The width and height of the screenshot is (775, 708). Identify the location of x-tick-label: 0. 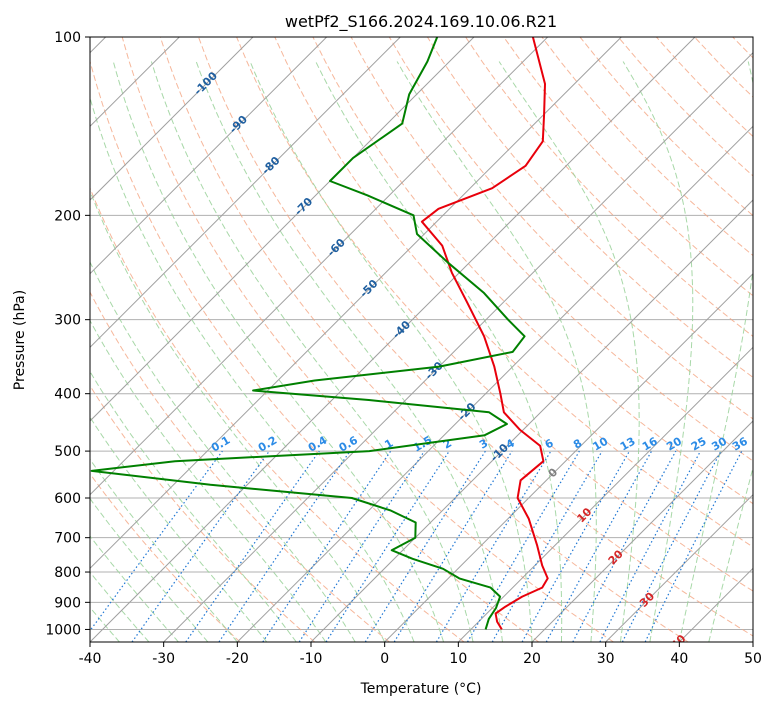
(384, 659).